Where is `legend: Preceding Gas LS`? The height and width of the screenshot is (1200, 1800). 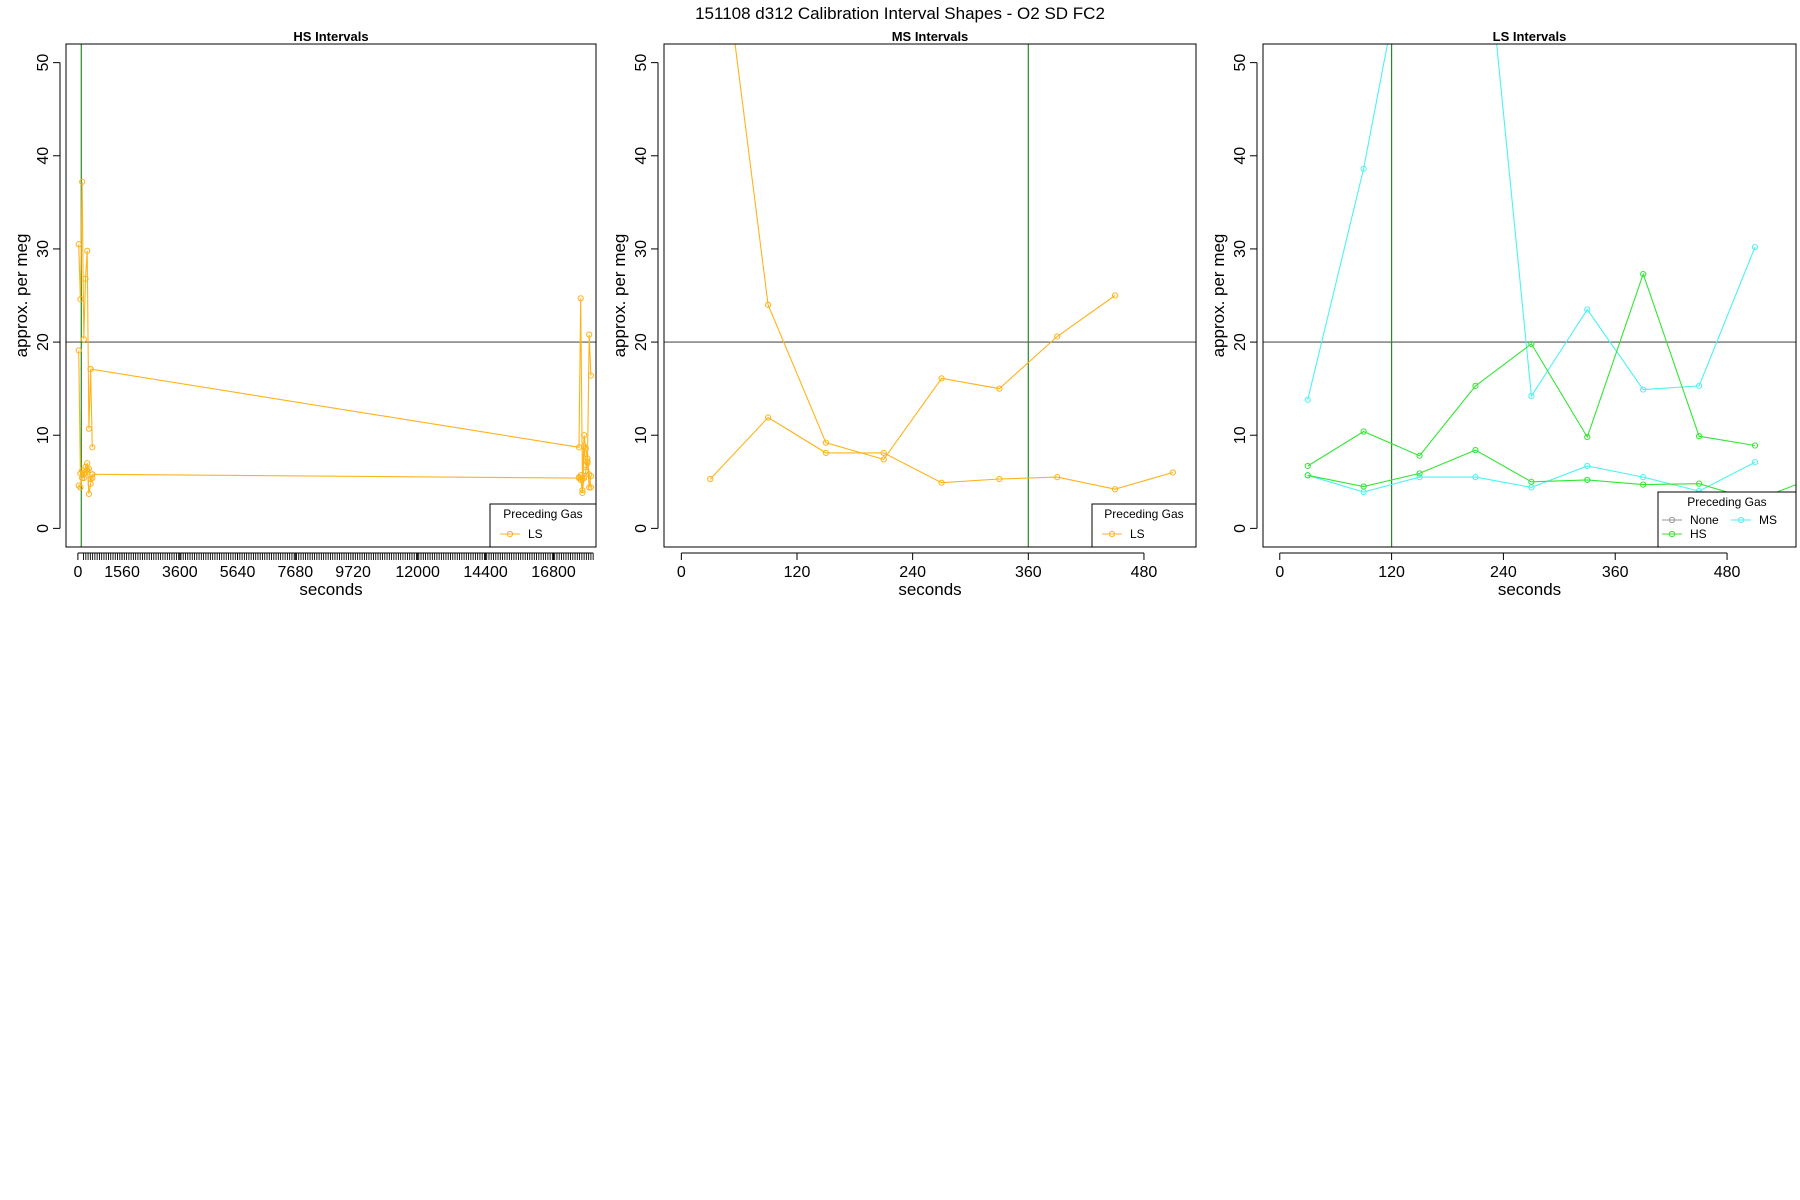 legend: Preceding Gas LS is located at coordinates (1144, 525).